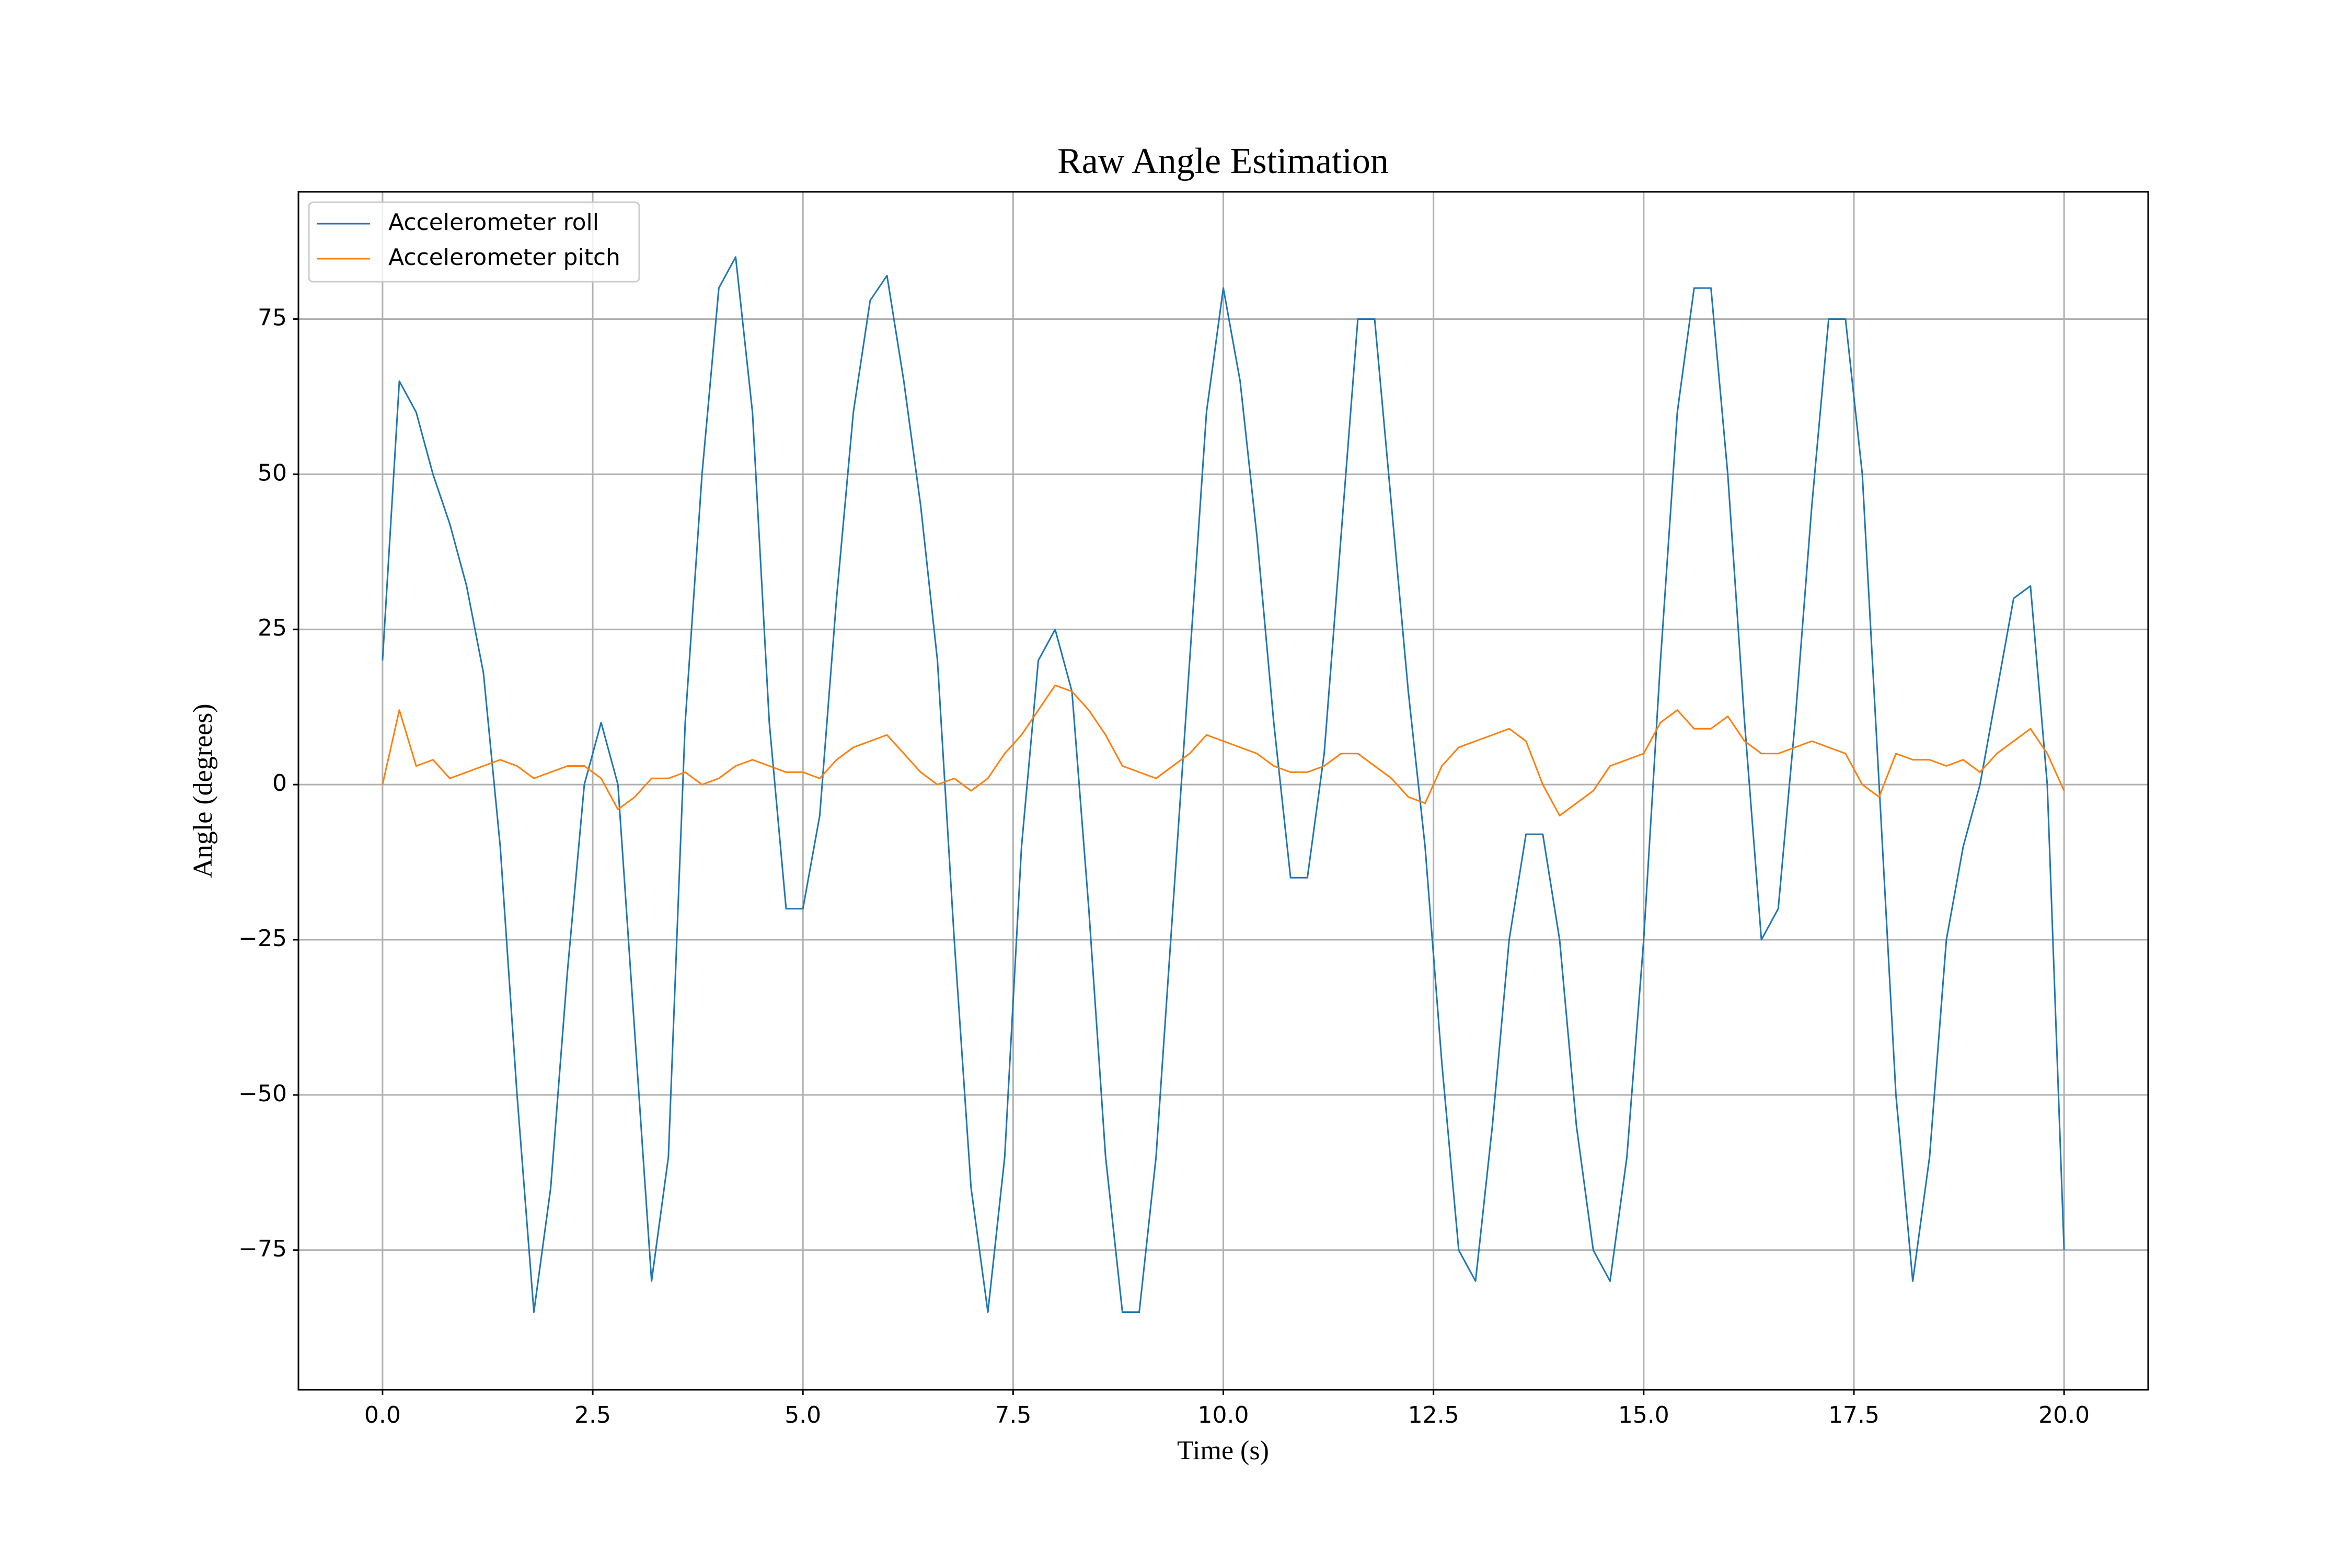  What do you see at coordinates (1854, 1415) in the screenshot?
I see `x-tick-label: 17.5` at bounding box center [1854, 1415].